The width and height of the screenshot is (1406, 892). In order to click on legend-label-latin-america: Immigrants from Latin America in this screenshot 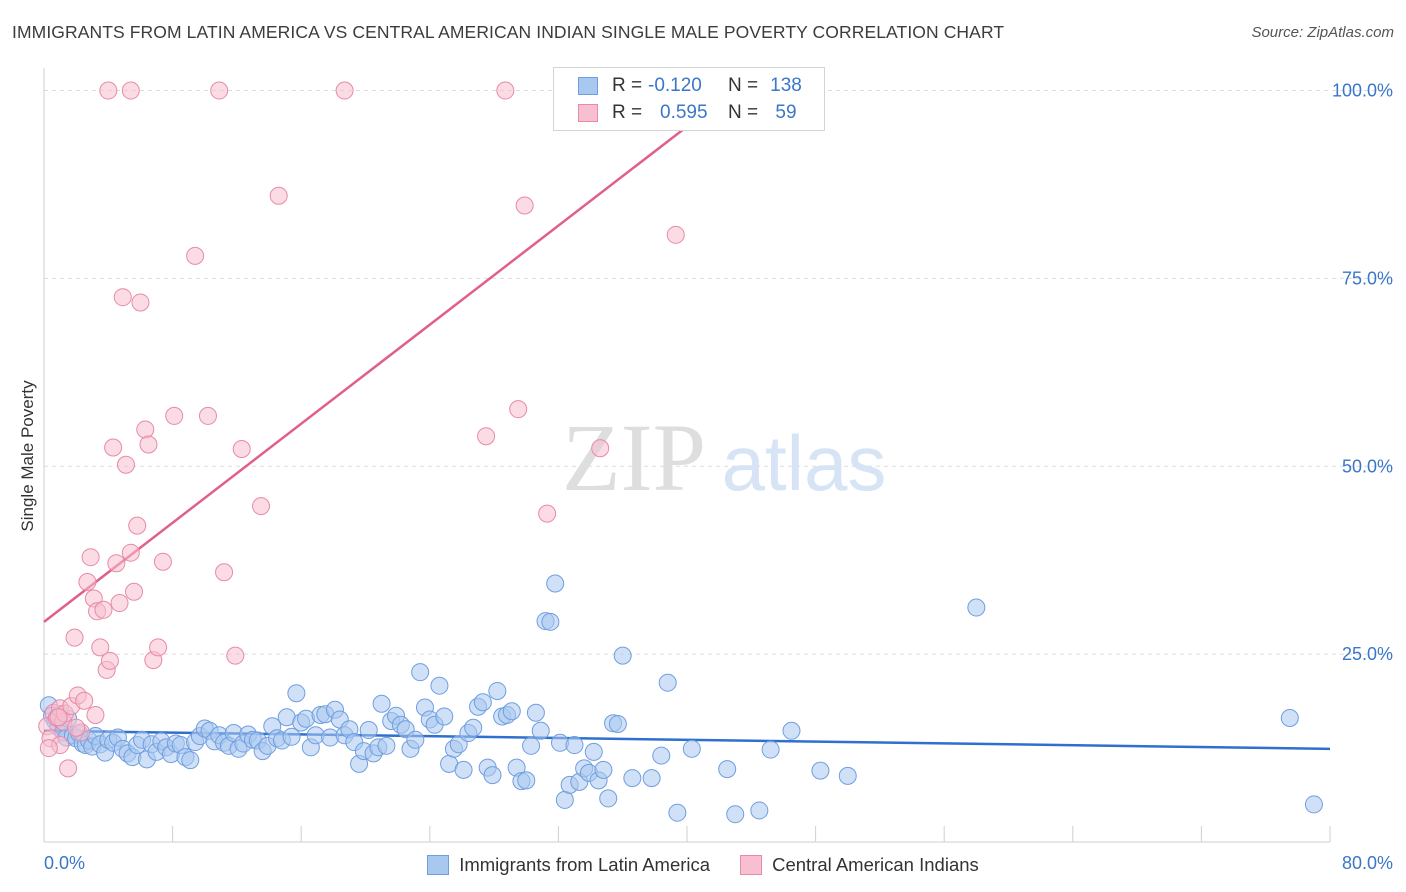, I will do `click(585, 864)`.